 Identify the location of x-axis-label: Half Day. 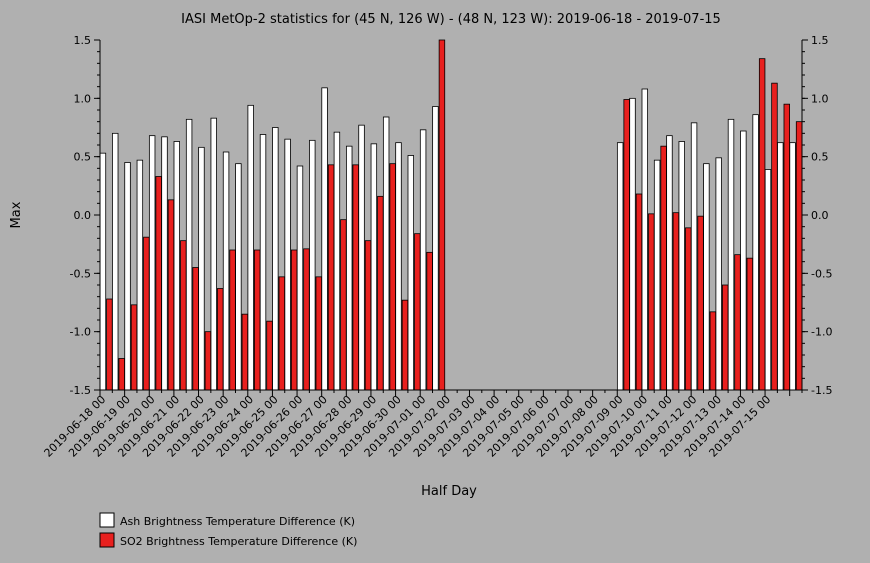
(449, 491).